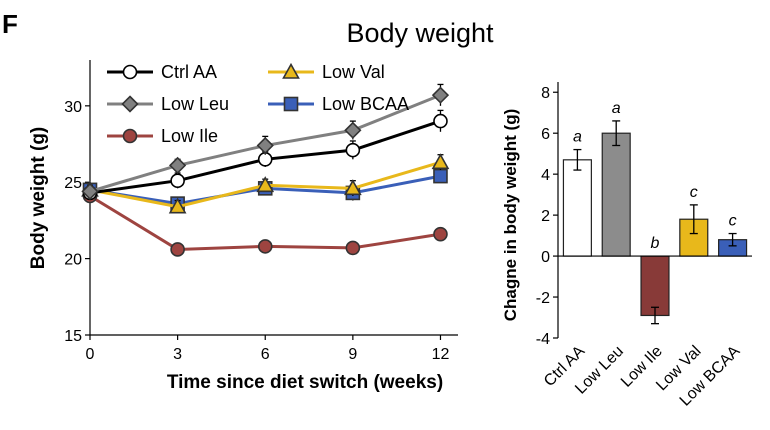 The width and height of the screenshot is (770, 430). Describe the element at coordinates (73, 336) in the screenshot. I see `y-tick-label: 15` at that location.